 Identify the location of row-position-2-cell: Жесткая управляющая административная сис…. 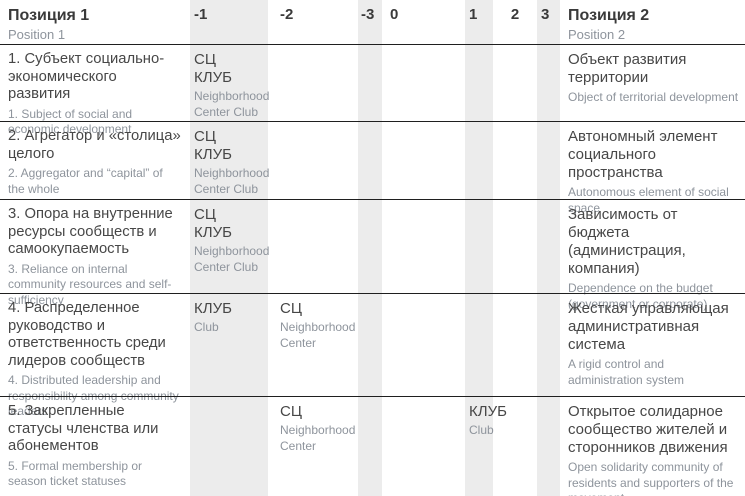
(652, 344).